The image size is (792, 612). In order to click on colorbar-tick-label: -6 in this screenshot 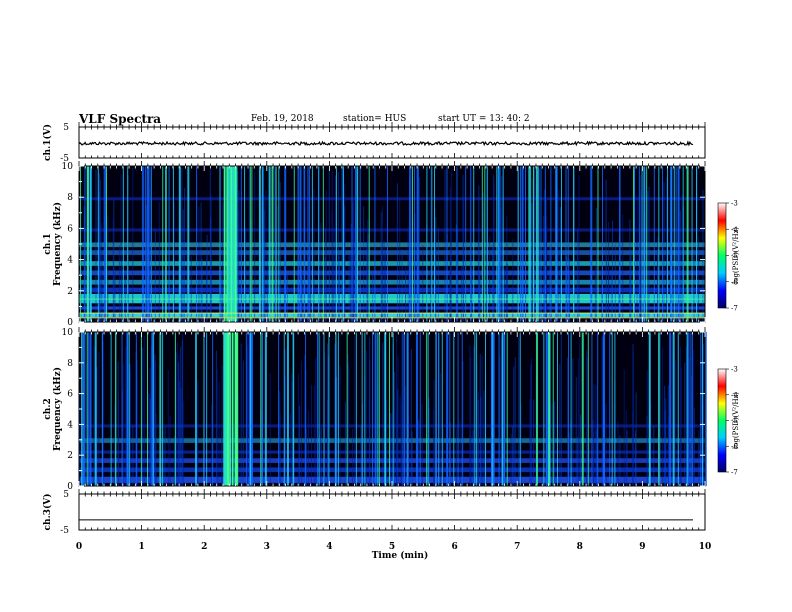, I will do `click(734, 447)`.